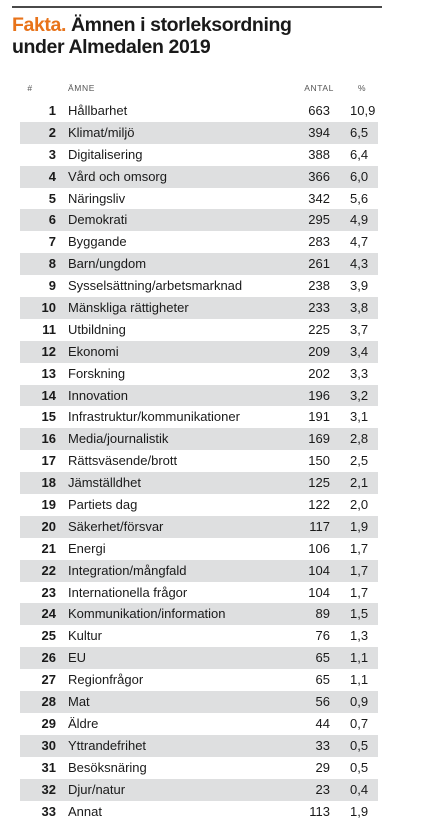 This screenshot has height=831, width=425. What do you see at coordinates (48, 592) in the screenshot?
I see `row-rank: 23` at bounding box center [48, 592].